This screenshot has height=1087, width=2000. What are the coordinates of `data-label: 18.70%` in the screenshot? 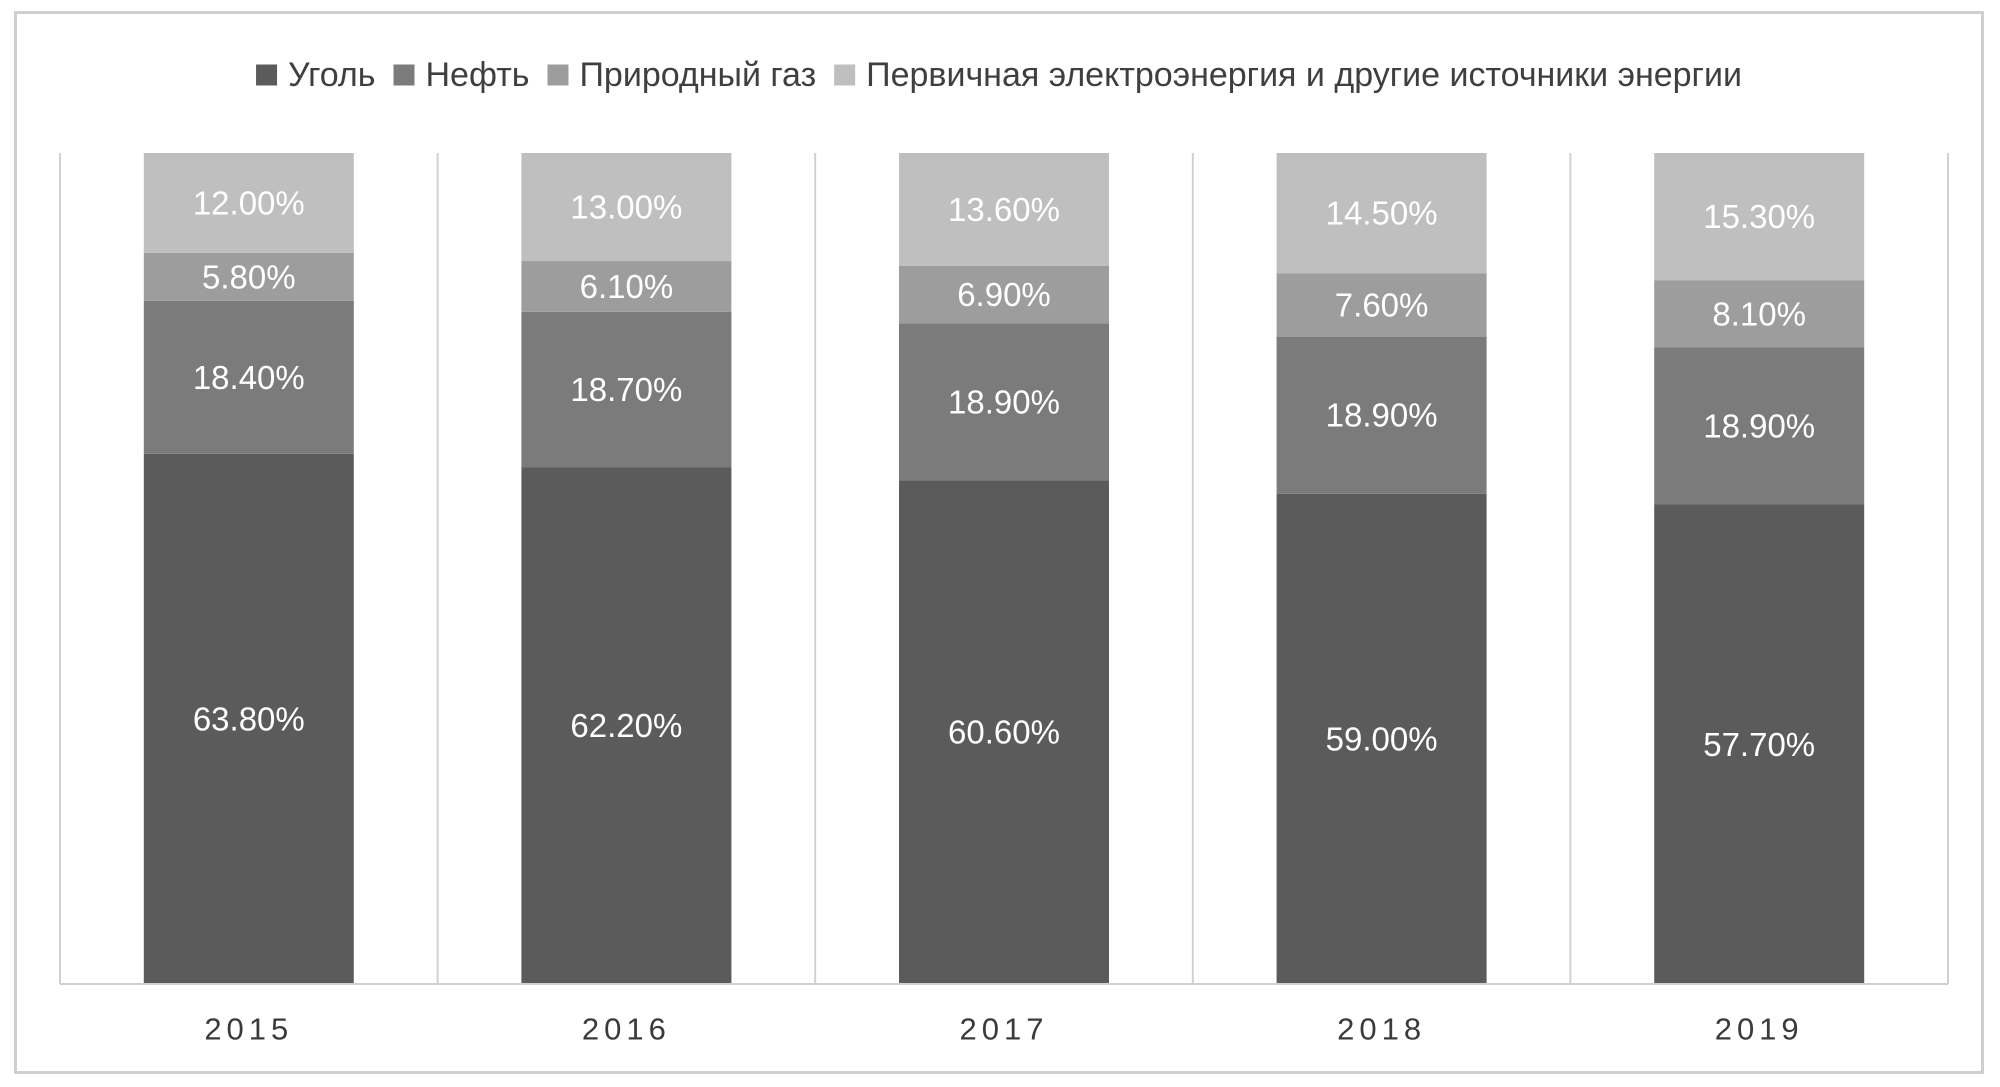 It's located at (626, 389).